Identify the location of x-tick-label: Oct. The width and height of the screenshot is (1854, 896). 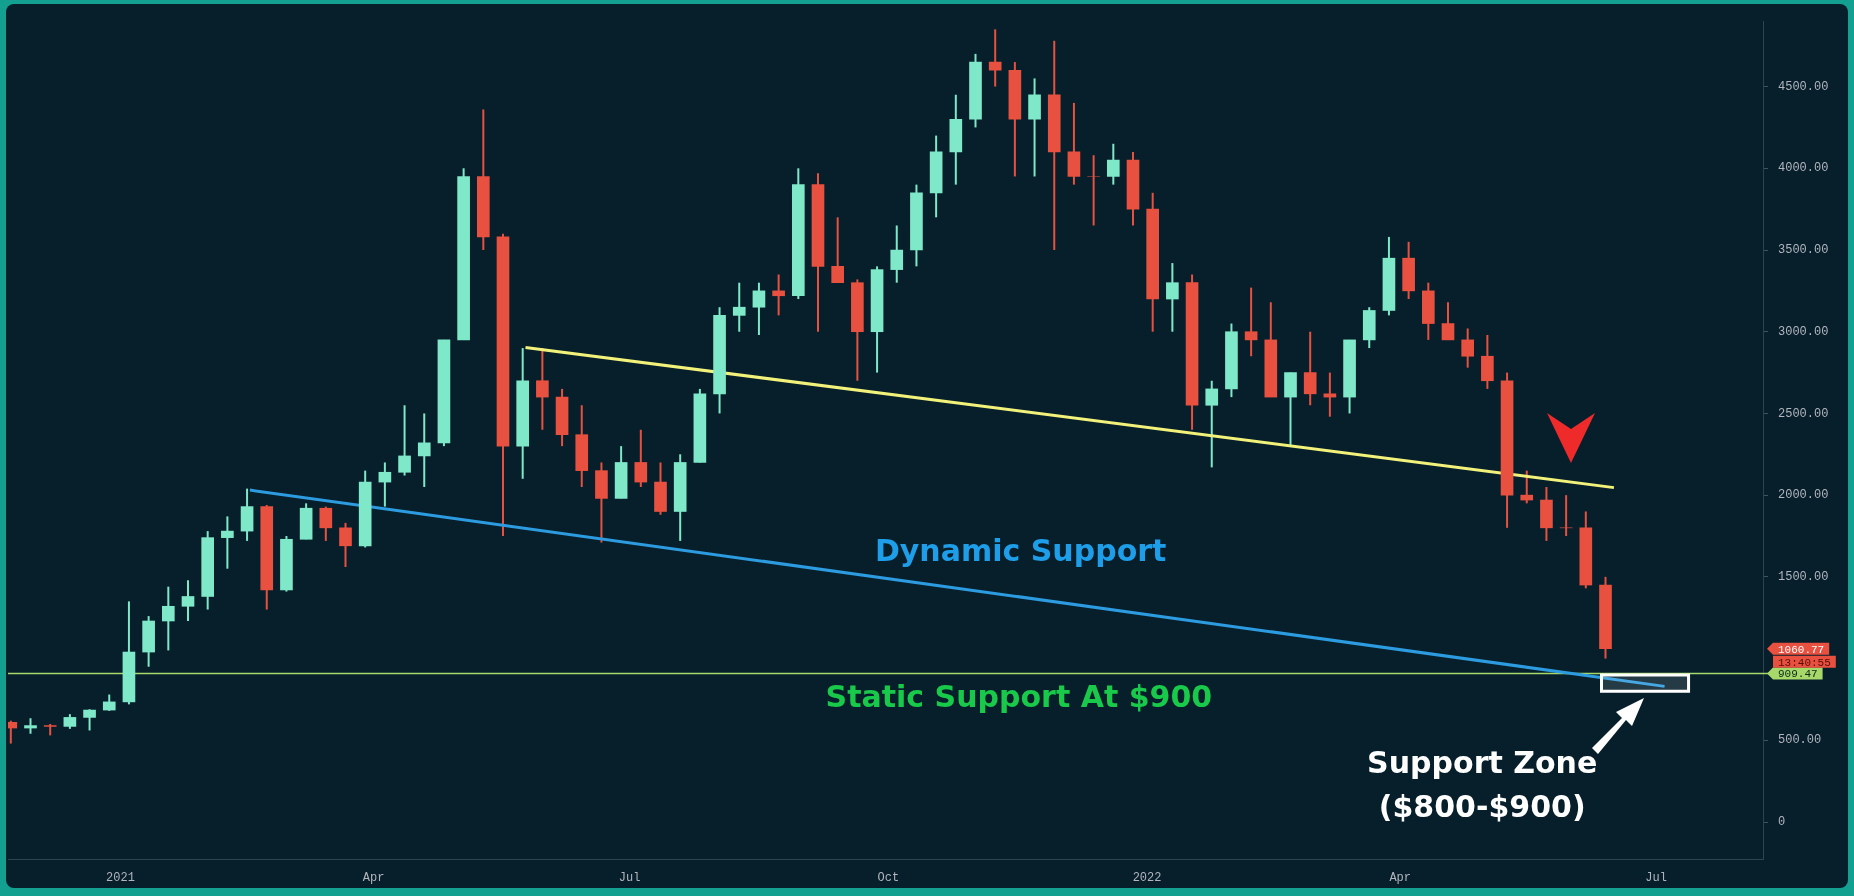
(888, 877).